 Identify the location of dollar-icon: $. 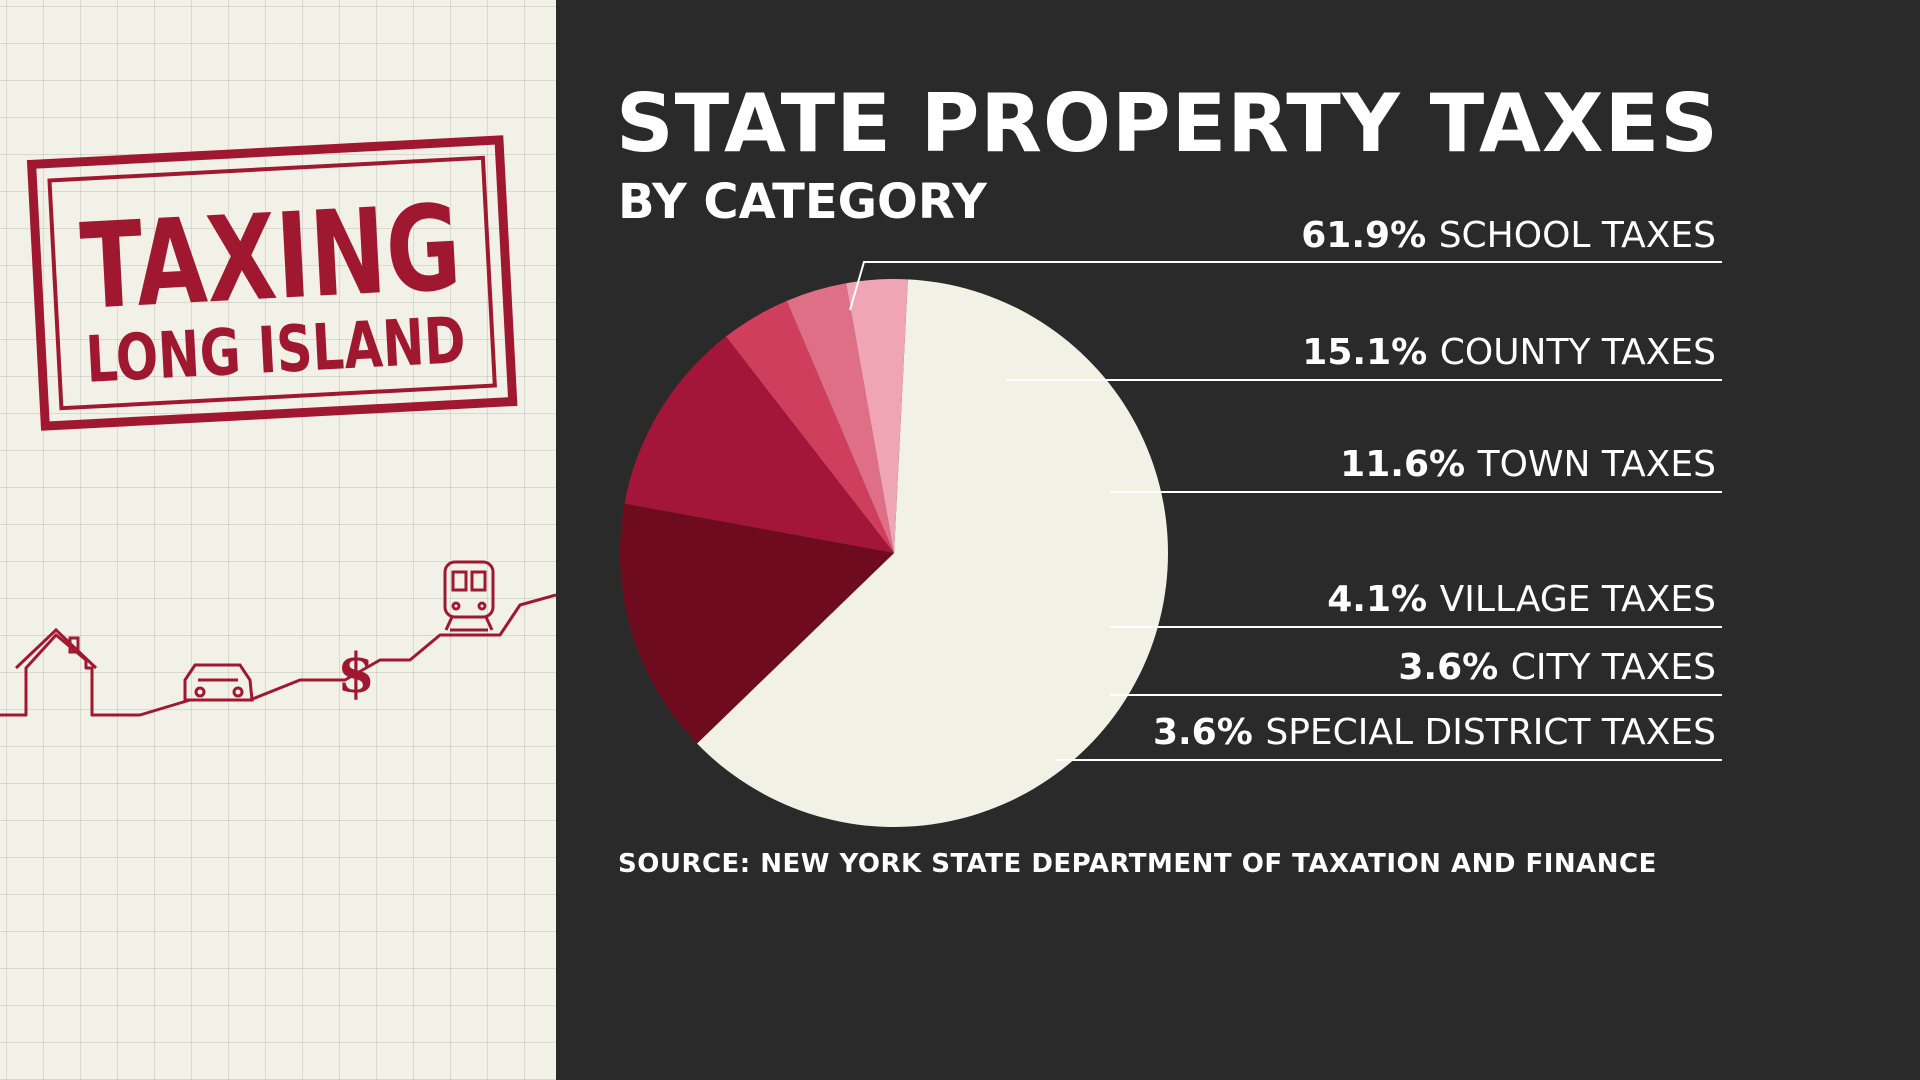
(356, 673).